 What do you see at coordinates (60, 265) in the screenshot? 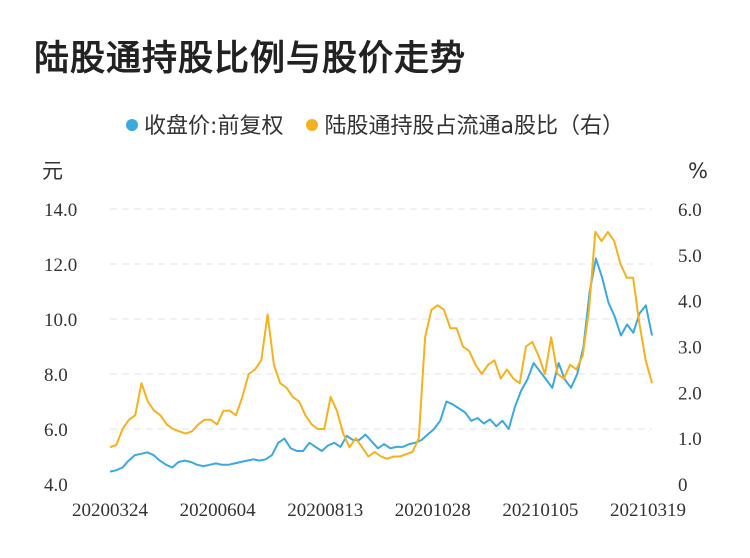
I see `y-left-tick-label: 12.0` at bounding box center [60, 265].